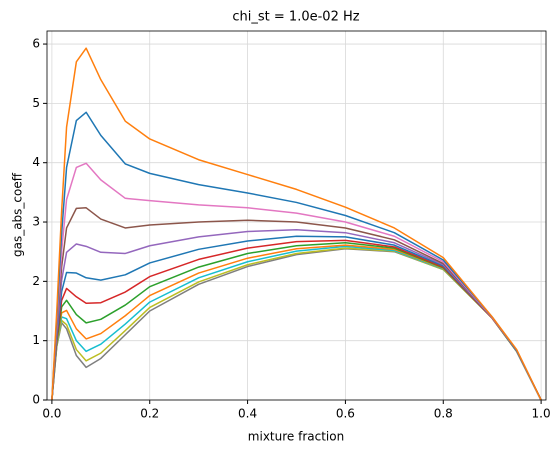  What do you see at coordinates (541, 414) in the screenshot?
I see `x-tick-label: 1.0` at bounding box center [541, 414].